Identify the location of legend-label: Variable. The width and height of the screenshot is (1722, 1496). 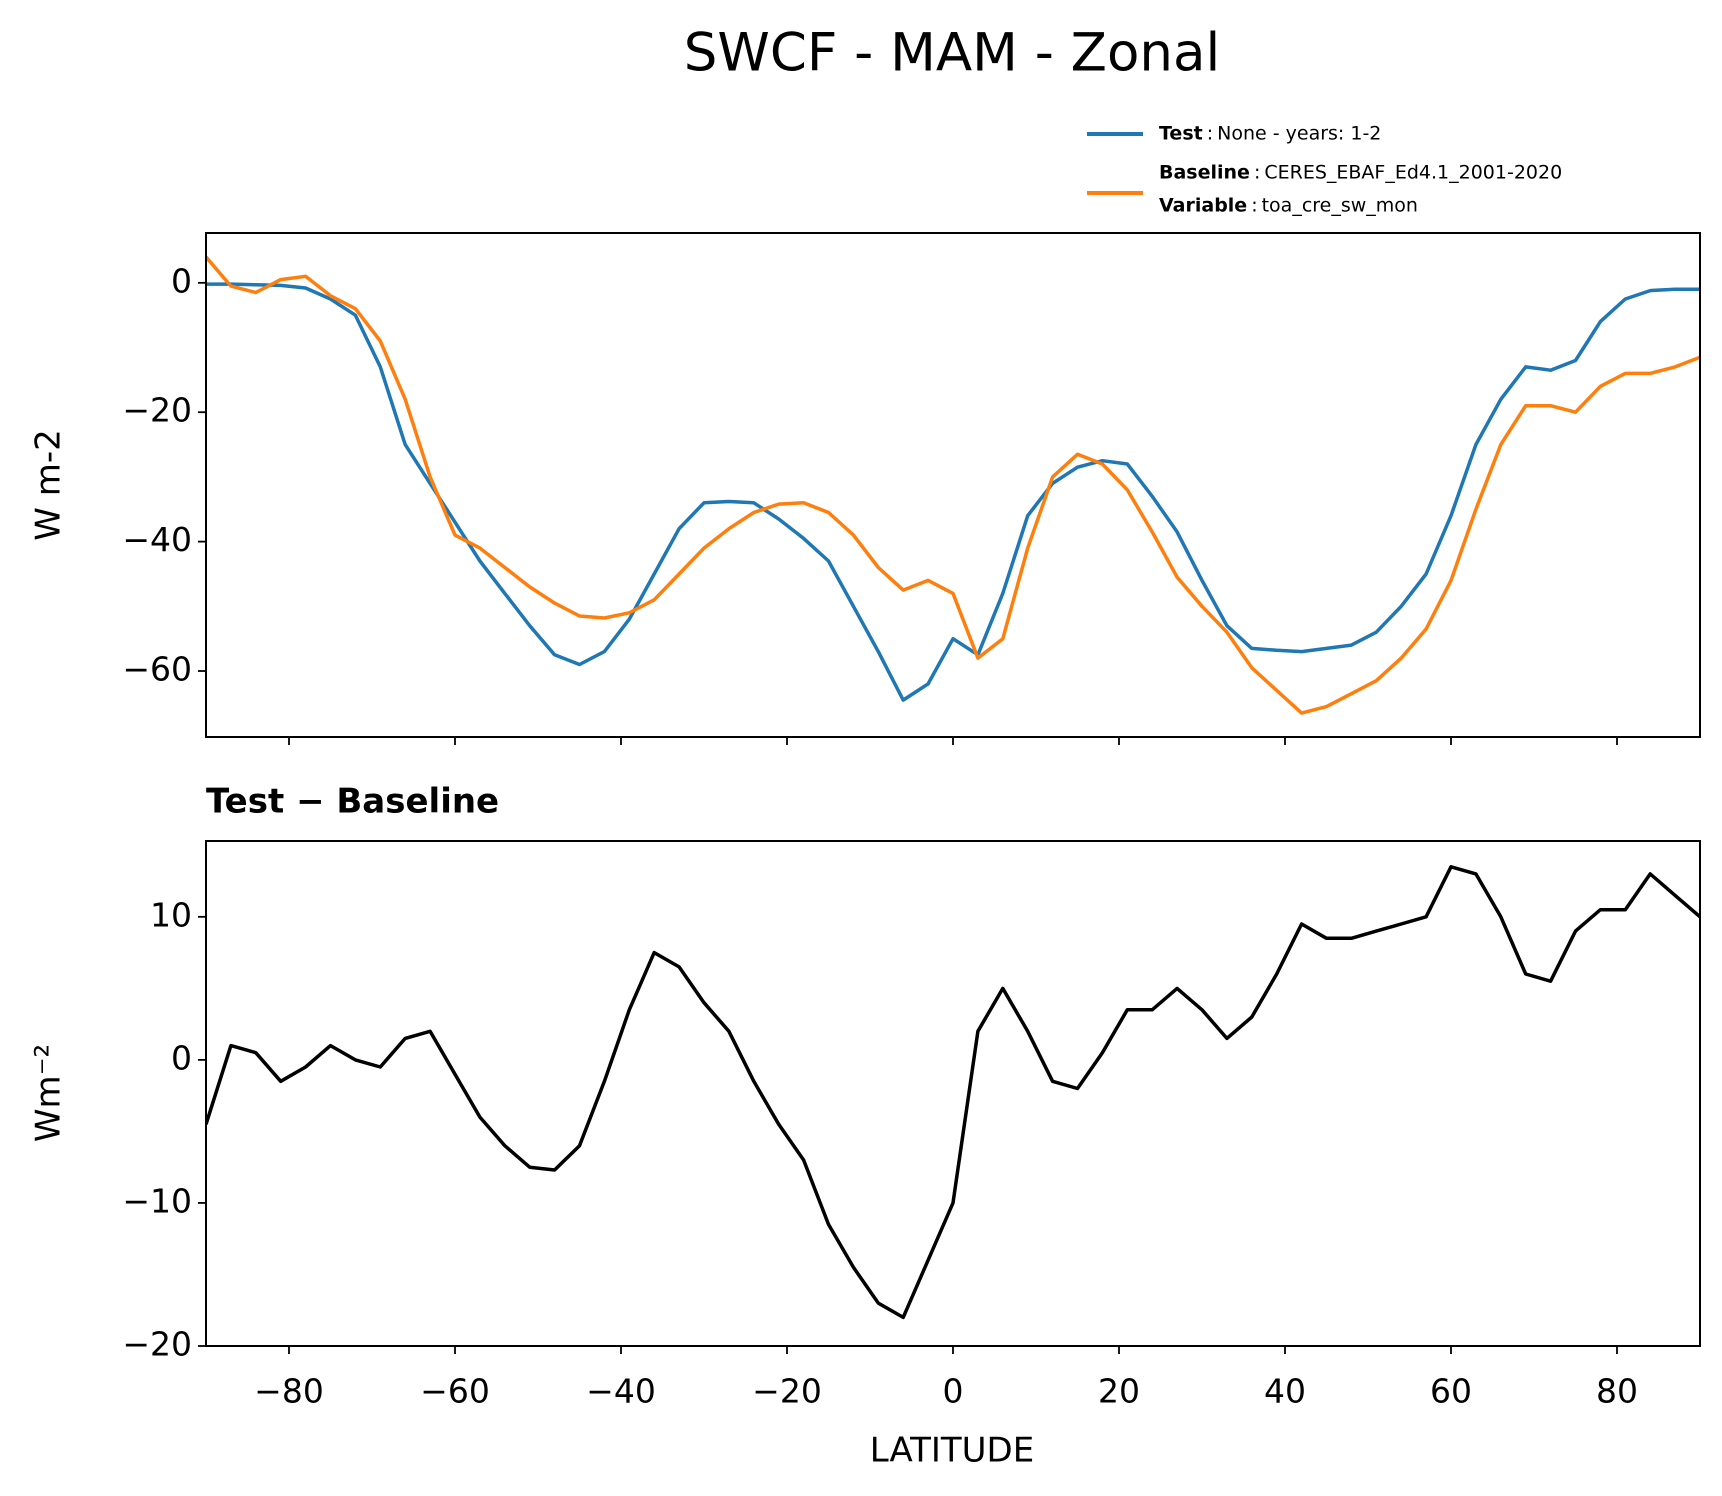
(1203, 206).